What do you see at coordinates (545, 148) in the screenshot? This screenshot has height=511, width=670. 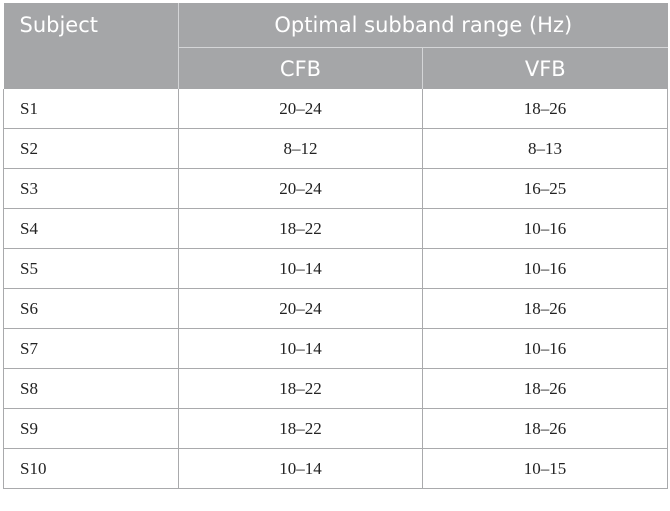 I see `vfb-cell: 8–13` at bounding box center [545, 148].